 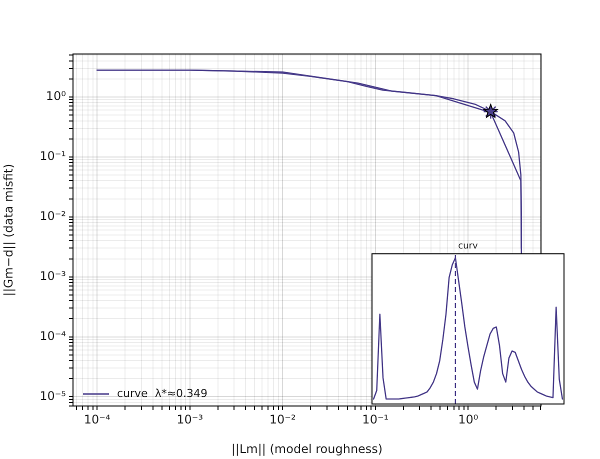 What do you see at coordinates (190, 419) in the screenshot?
I see `x-tick-label: 10⁻³` at bounding box center [190, 419].